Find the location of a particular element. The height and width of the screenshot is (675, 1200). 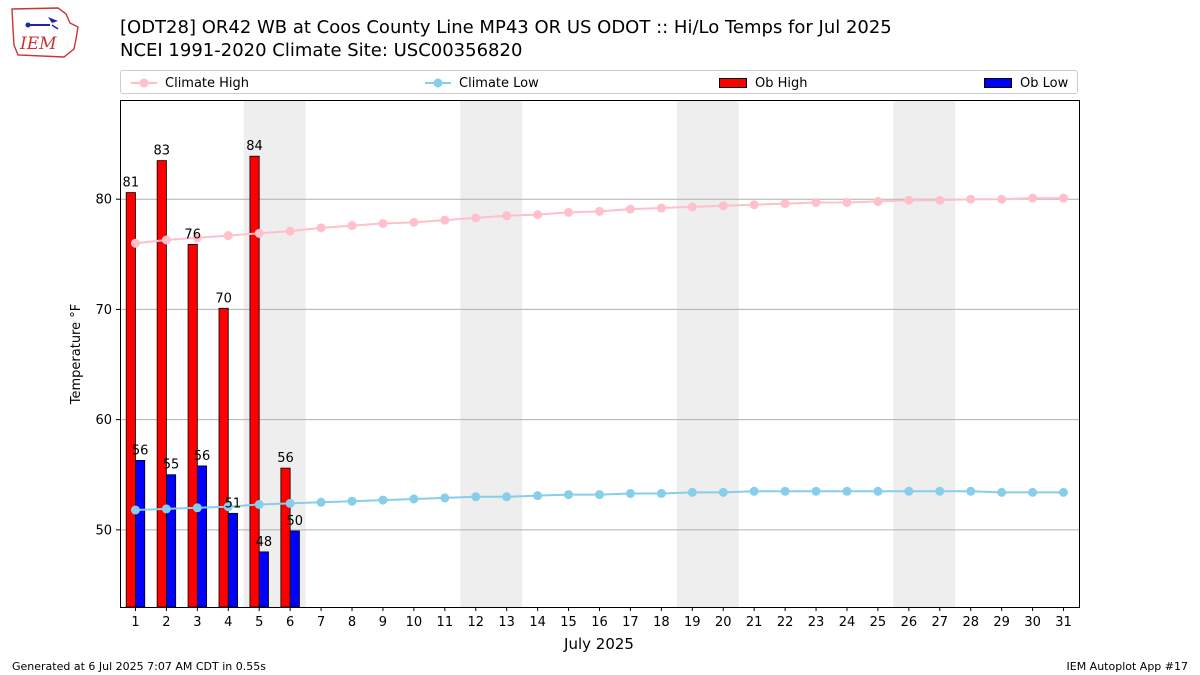

ob-low-bar-swatch is located at coordinates (998, 83).